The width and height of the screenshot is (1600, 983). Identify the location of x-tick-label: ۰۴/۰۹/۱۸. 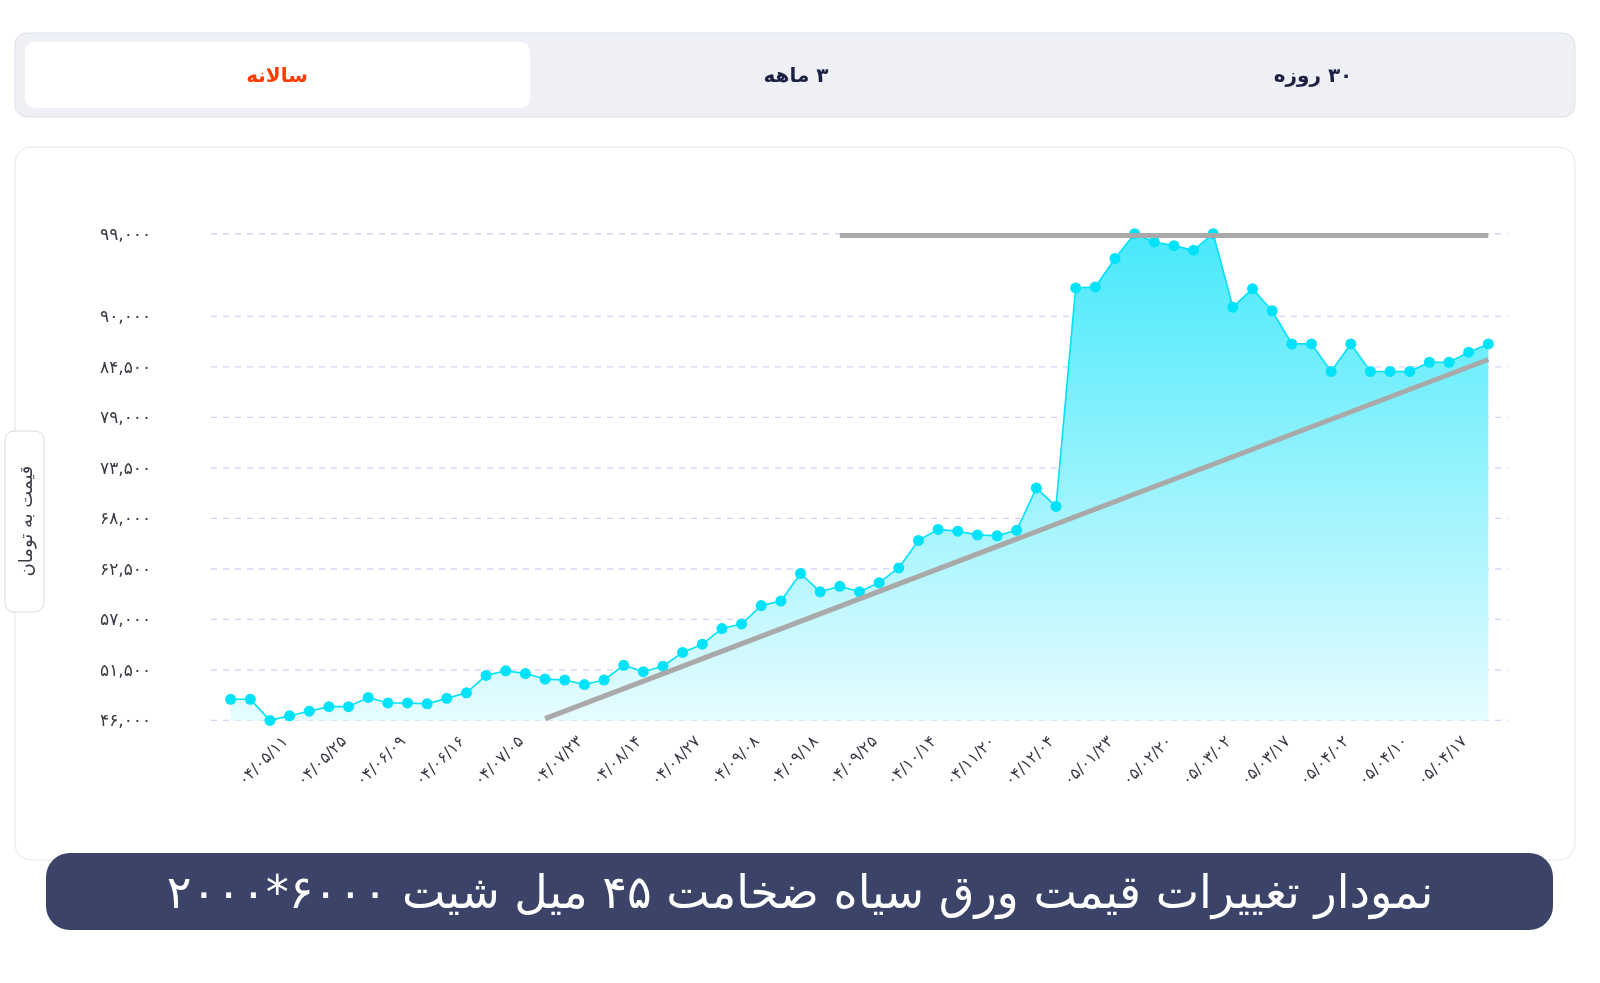
(793, 760).